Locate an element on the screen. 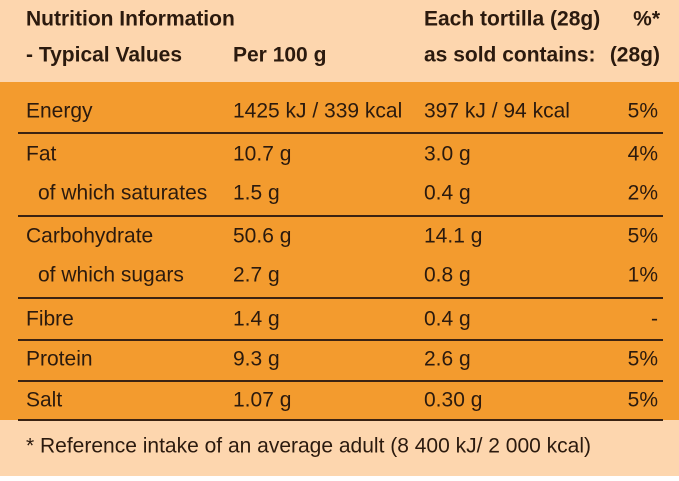 This screenshot has width=679, height=481. header-column: Each tortilla (28g) is located at coordinates (512, 19).